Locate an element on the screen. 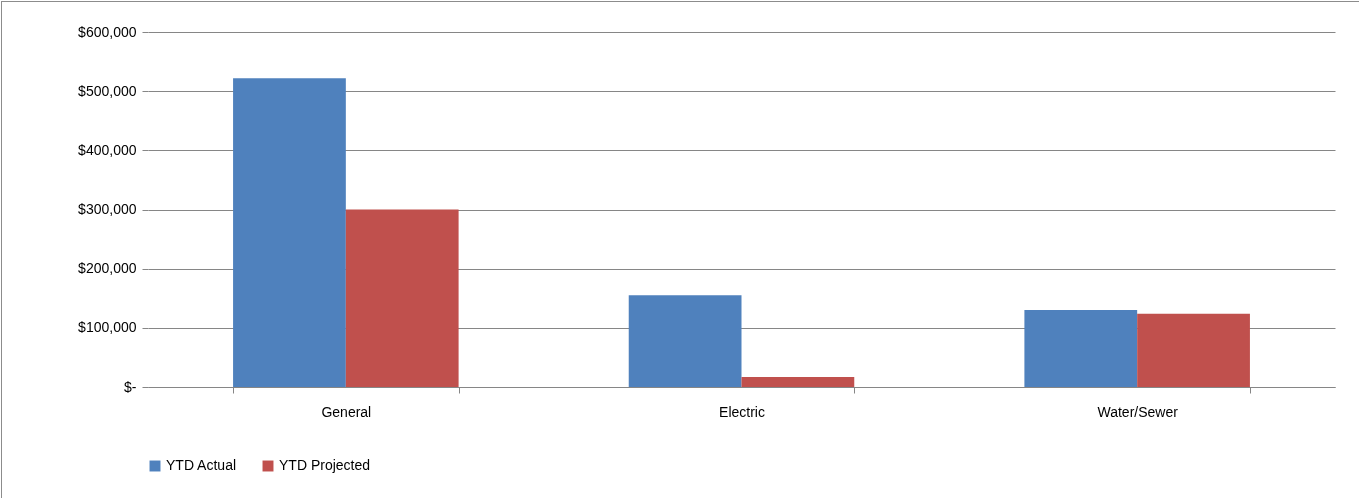 This screenshot has height=501, width=1362. y-tick-label: $200,000 is located at coordinates (107, 268).